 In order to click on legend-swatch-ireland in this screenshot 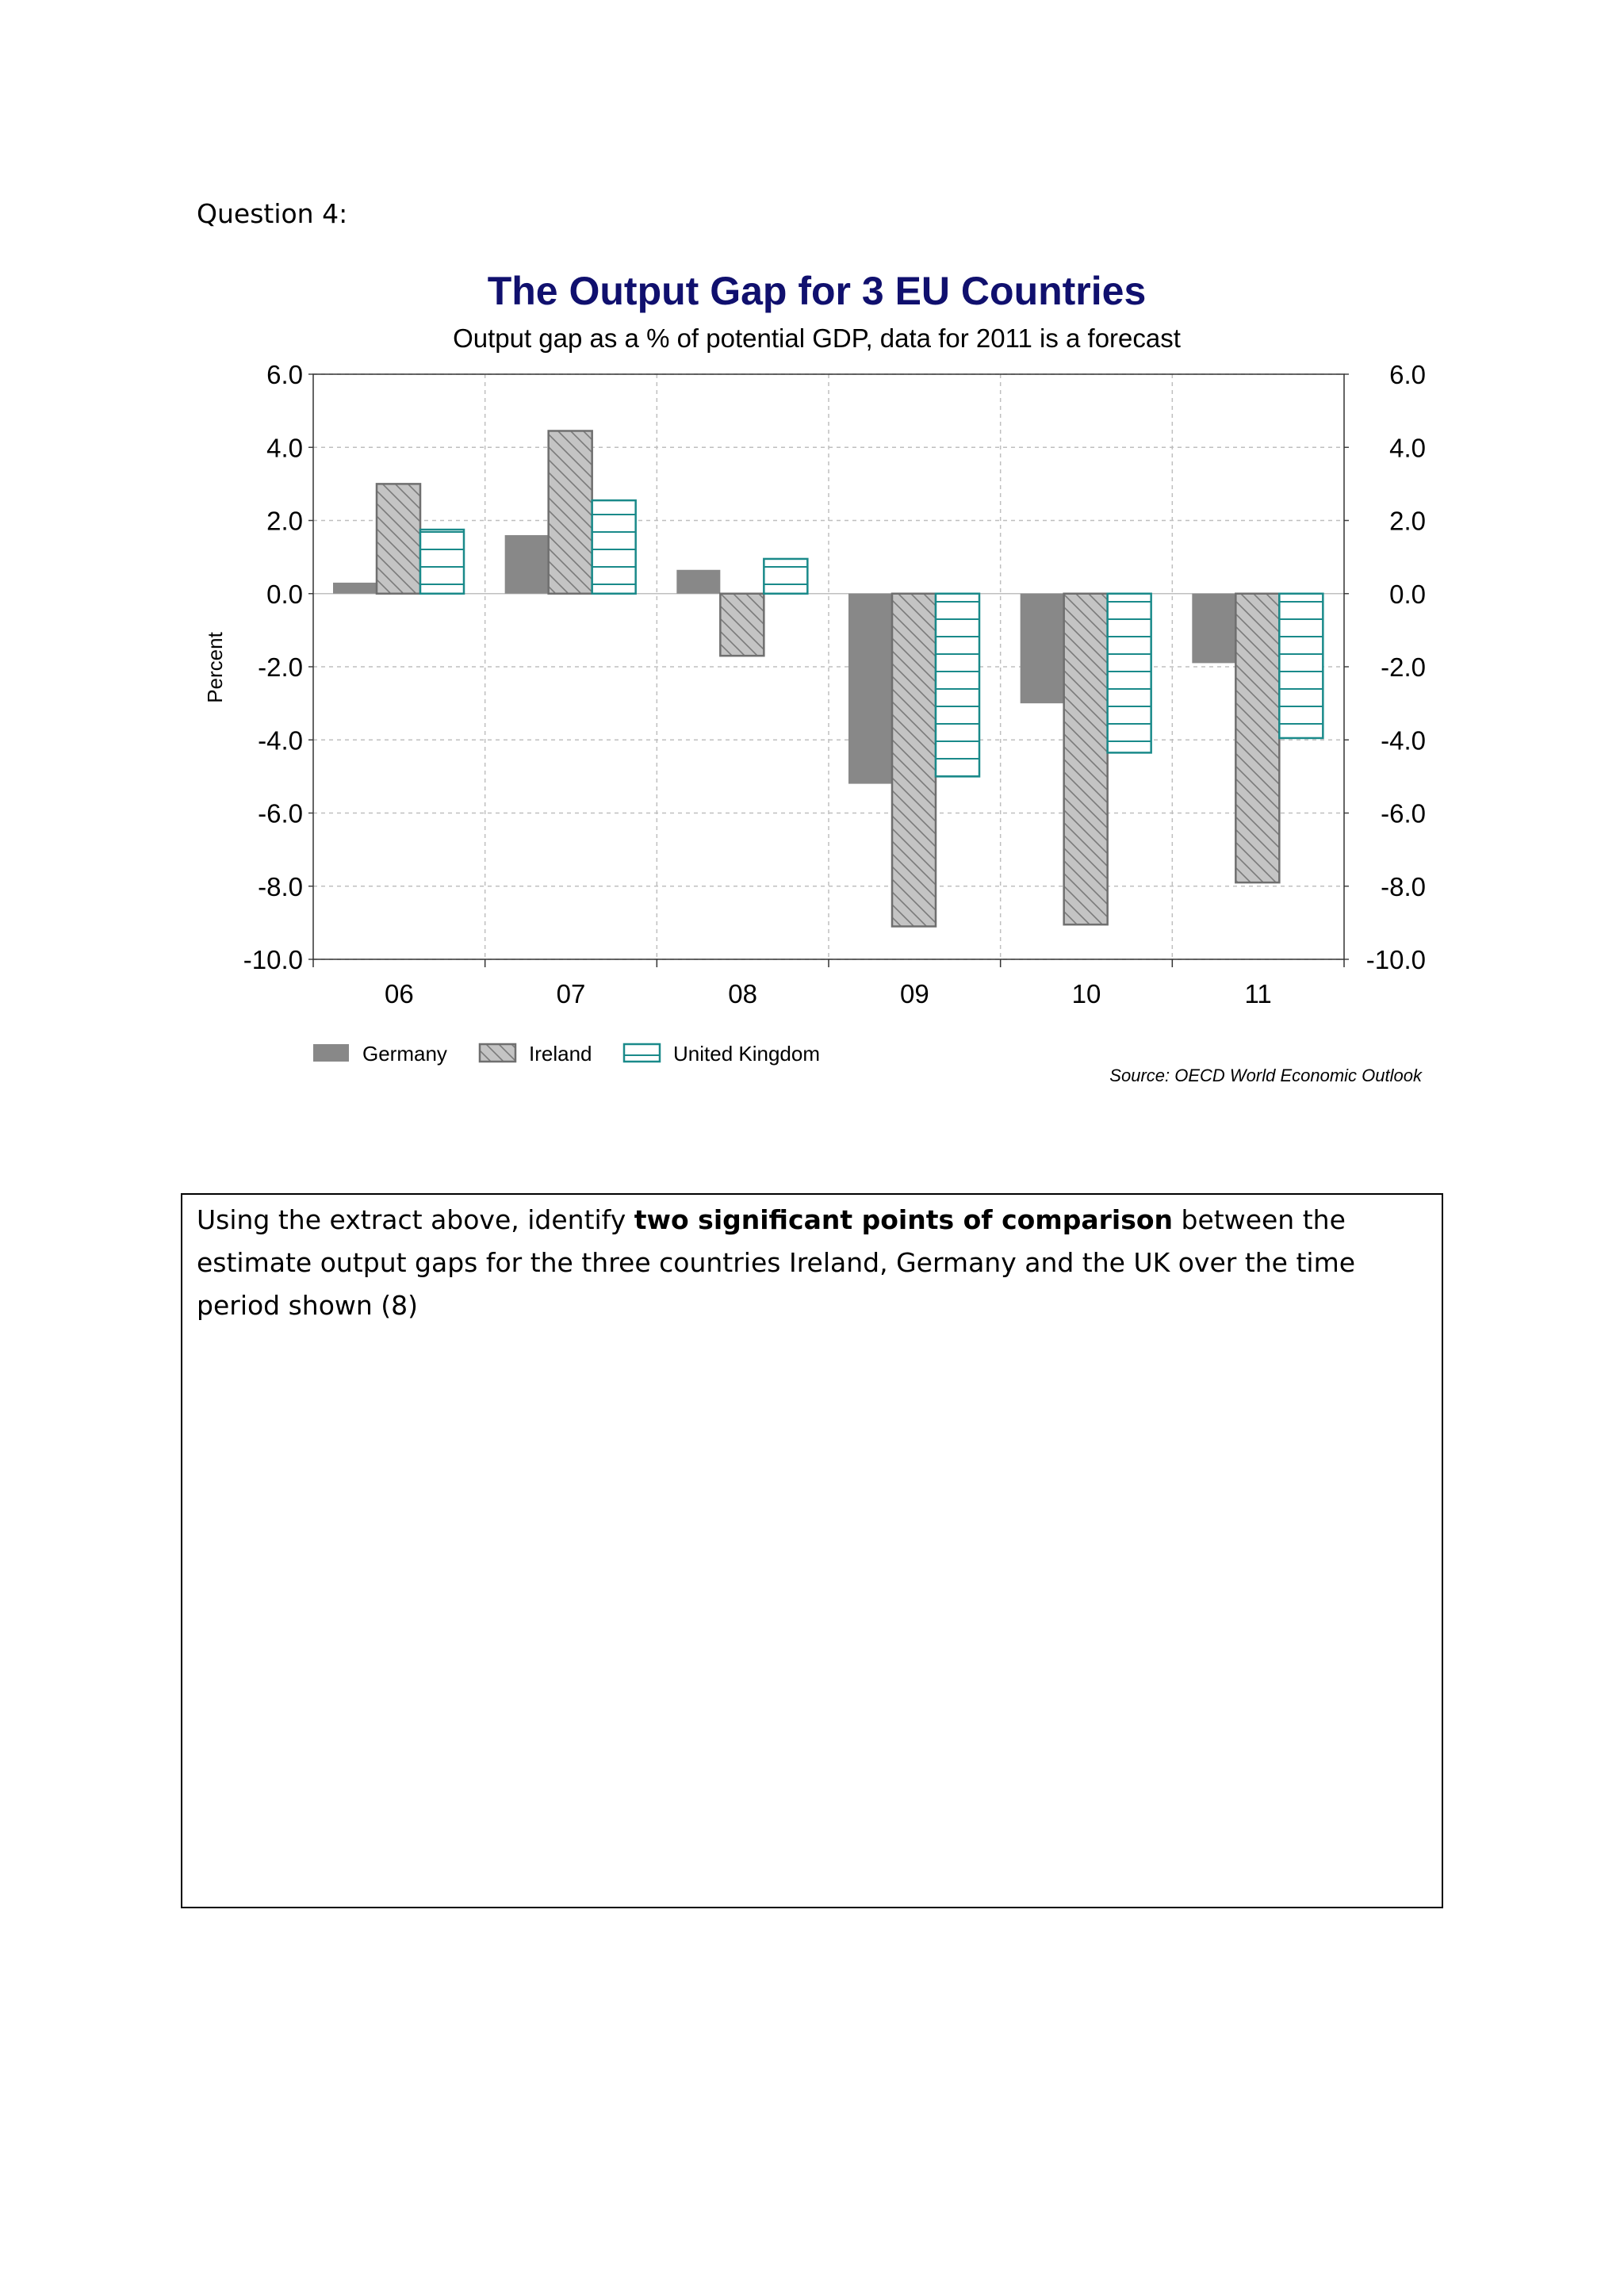, I will do `click(497, 1053)`.